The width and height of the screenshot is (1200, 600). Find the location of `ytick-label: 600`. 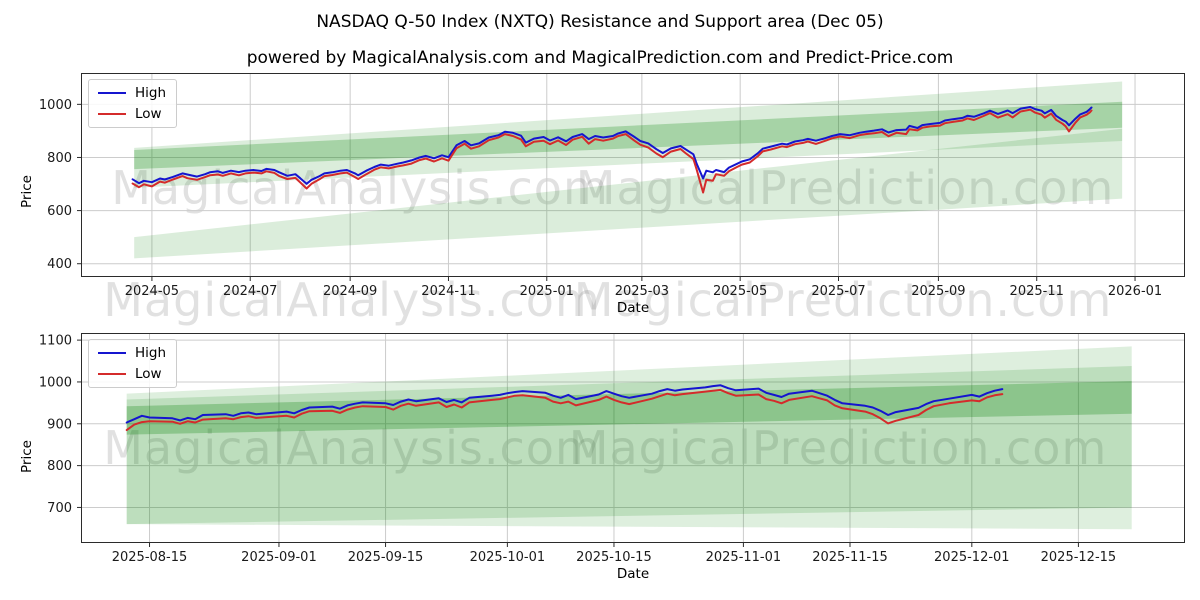

ytick-label: 600 is located at coordinates (59, 211).